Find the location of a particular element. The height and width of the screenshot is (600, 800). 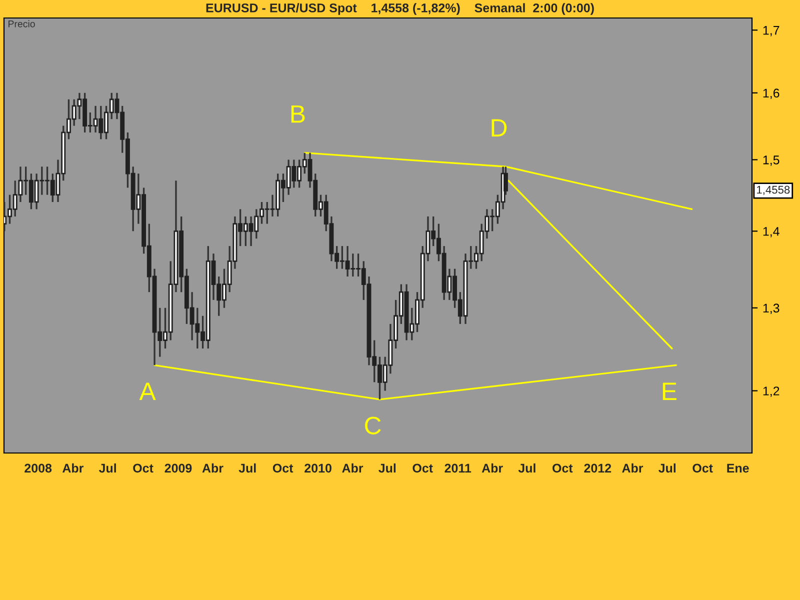

annotation: B is located at coordinates (298, 114).